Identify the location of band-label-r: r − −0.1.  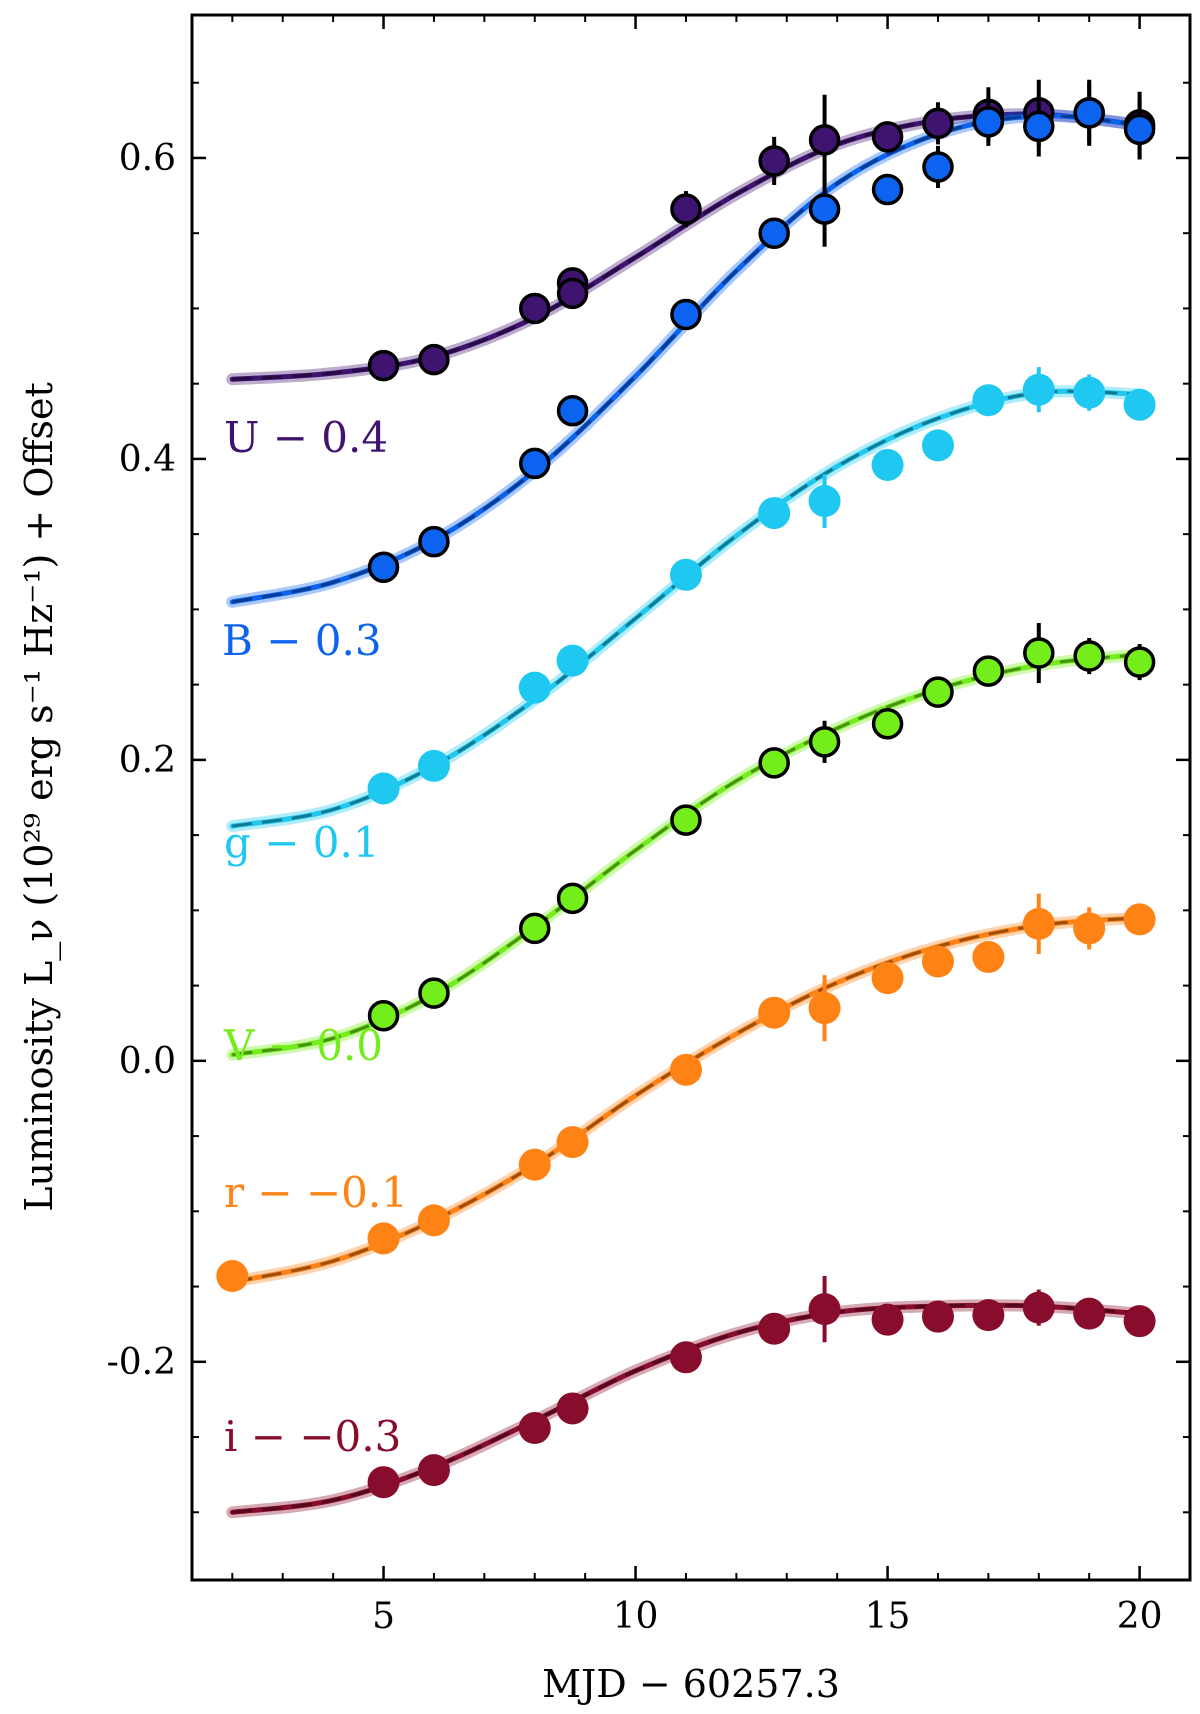
(316, 1192).